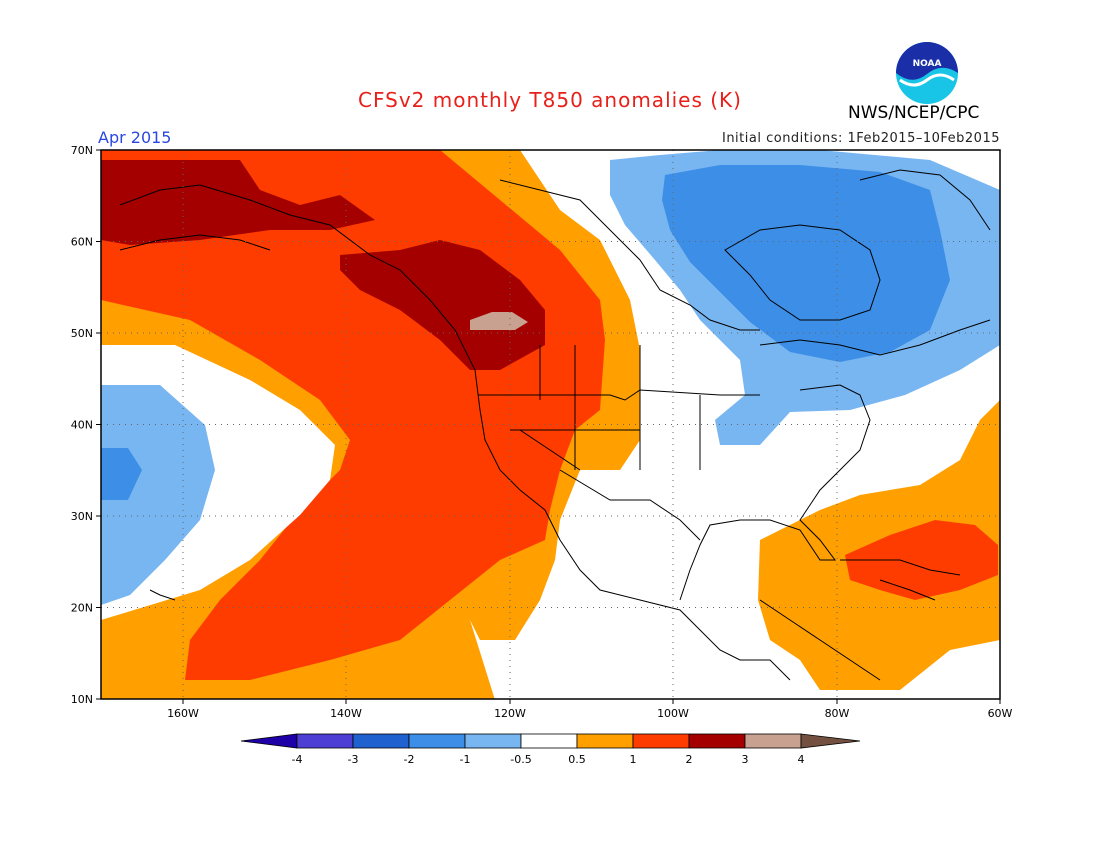  Describe the element at coordinates (82, 425) in the screenshot. I see `lat-label-40n: 40N` at that location.